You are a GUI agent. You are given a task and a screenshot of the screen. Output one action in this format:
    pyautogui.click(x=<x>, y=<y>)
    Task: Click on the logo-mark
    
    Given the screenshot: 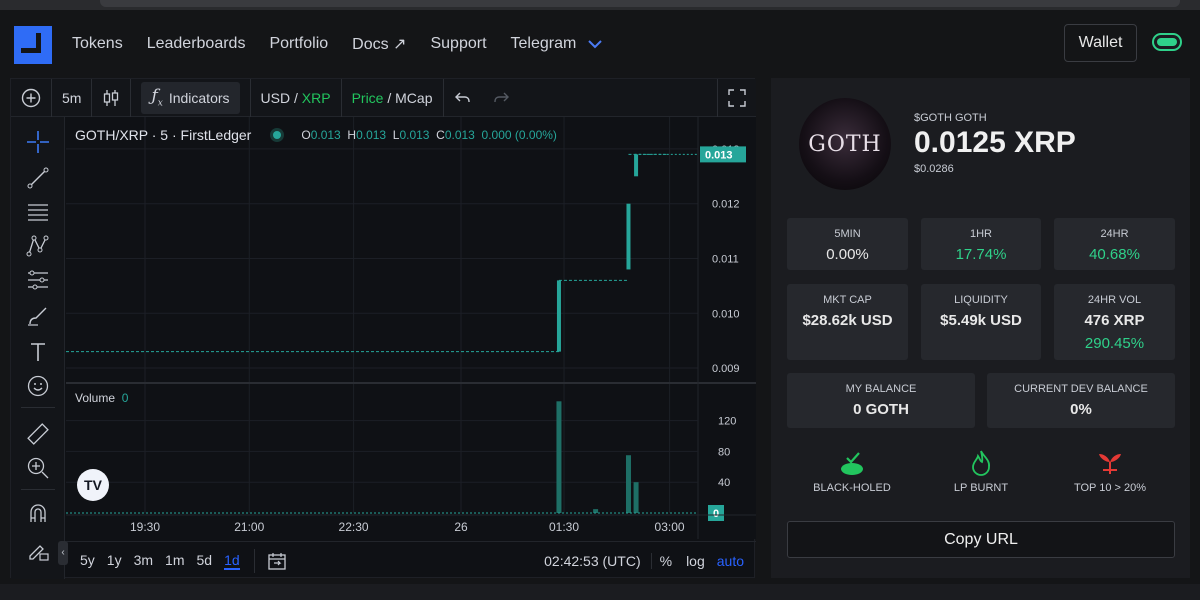 What is the action you would take?
    pyautogui.click(x=31, y=43)
    